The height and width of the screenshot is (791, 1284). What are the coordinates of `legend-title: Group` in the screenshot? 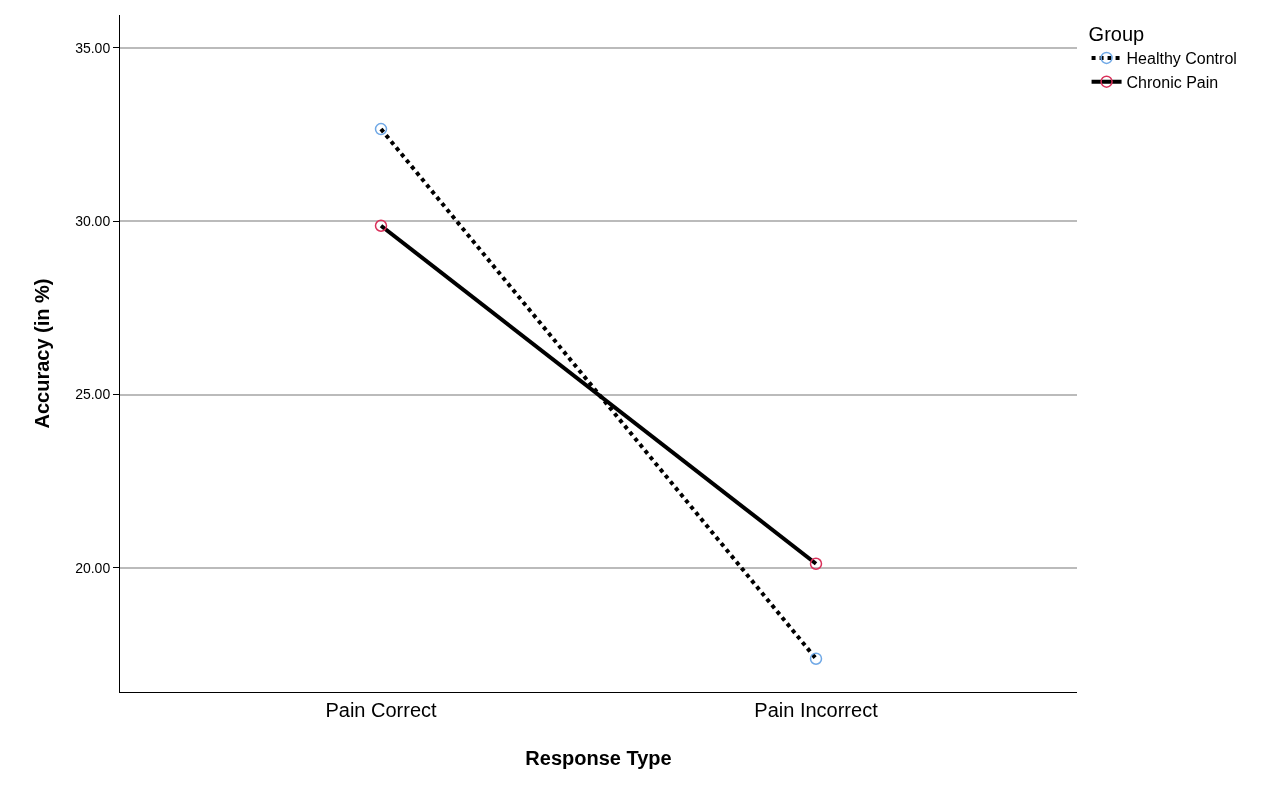 It's located at (1116, 34).